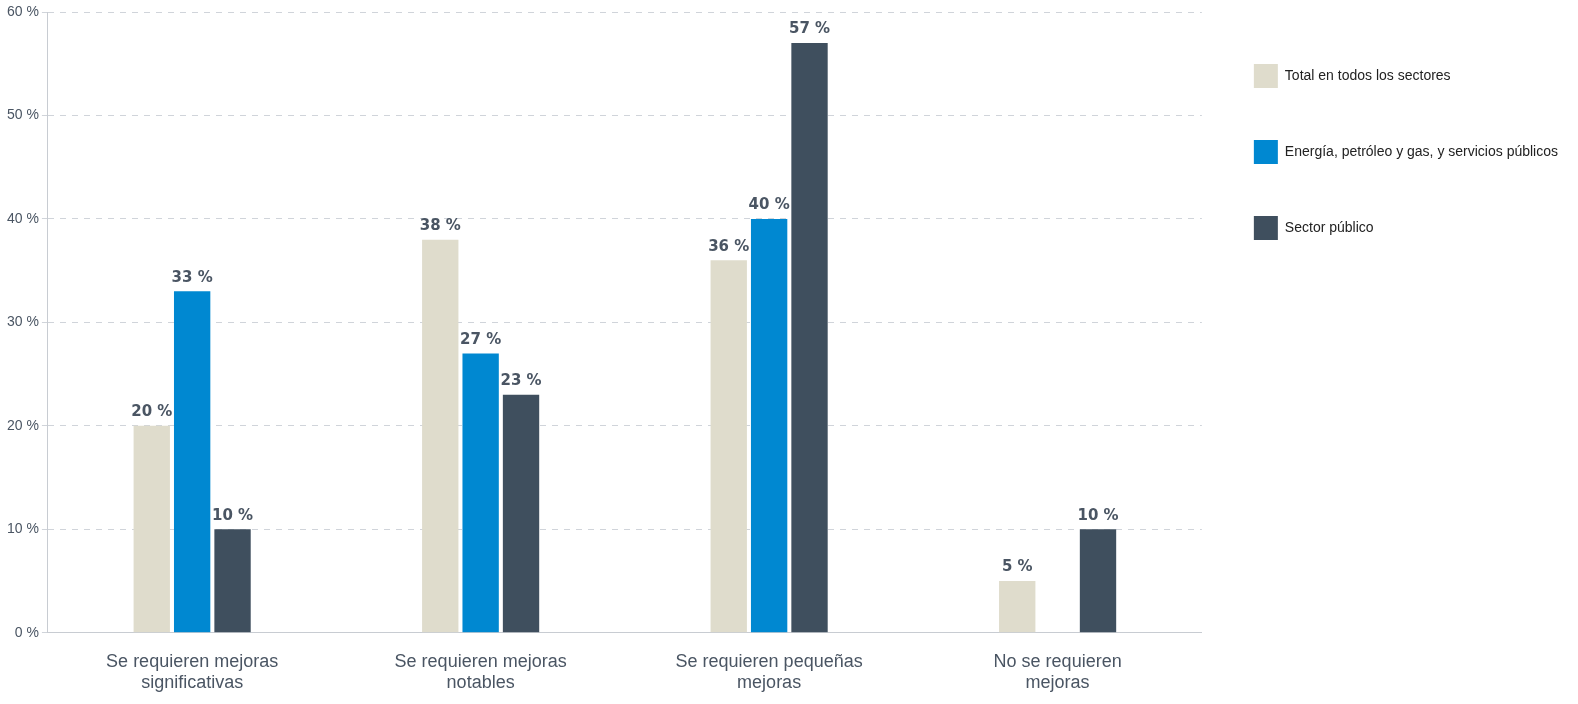  I want to click on y-tick-label: 30 %, so click(22, 321).